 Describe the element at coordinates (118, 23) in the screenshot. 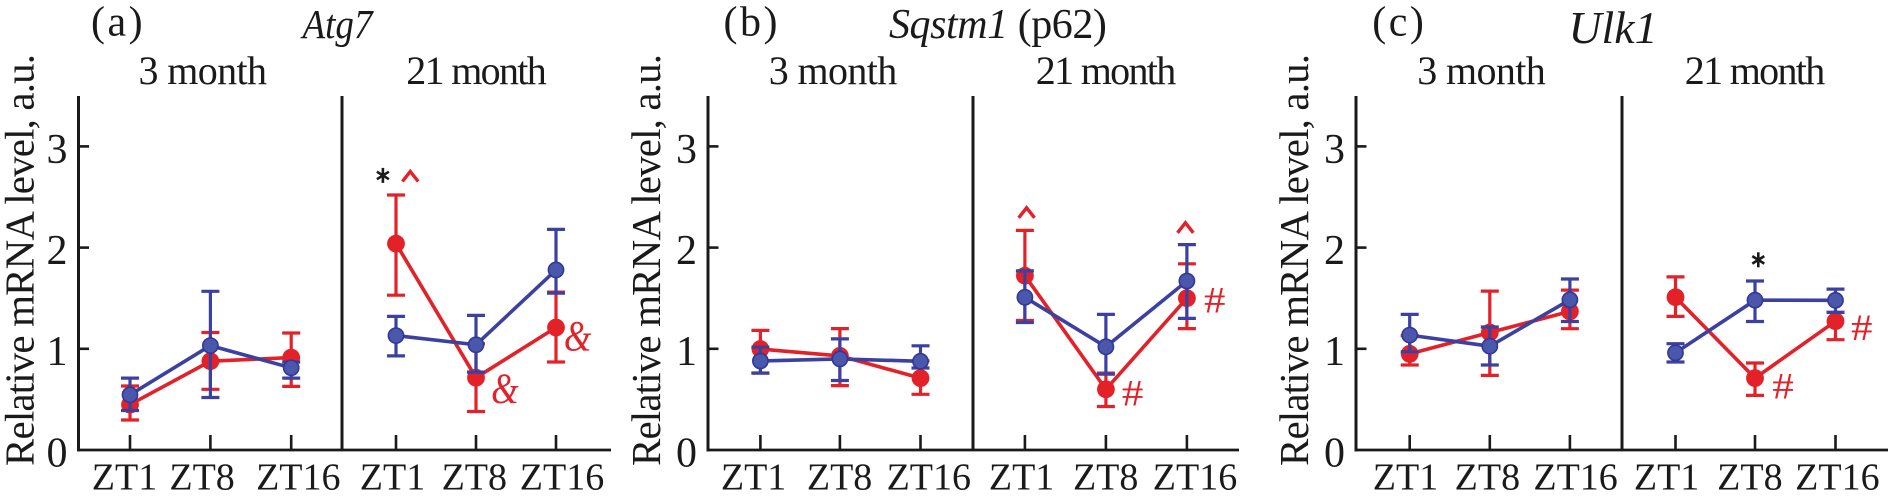

I see `svg-text: (a)` at that location.